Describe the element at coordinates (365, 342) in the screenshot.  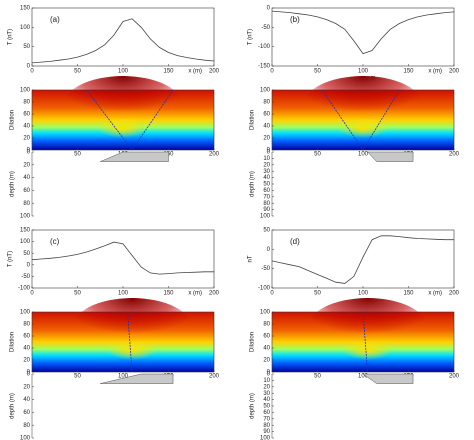
I see `heatmap-trace` at that location.